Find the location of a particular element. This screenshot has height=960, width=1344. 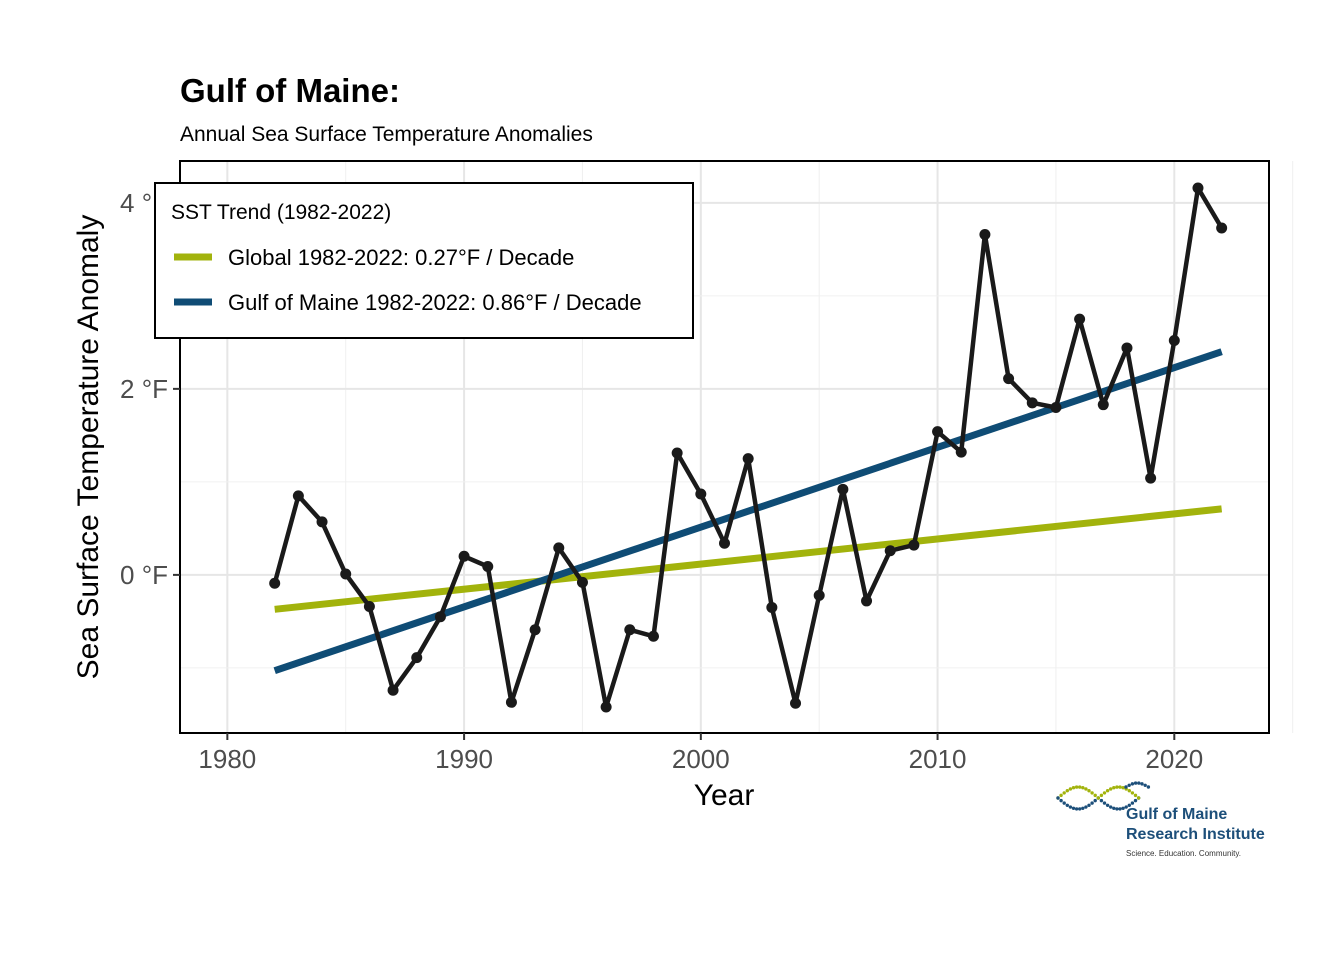

legend-label-global: Global 1982-2022: 0.27°F / Decade is located at coordinates (401, 257).